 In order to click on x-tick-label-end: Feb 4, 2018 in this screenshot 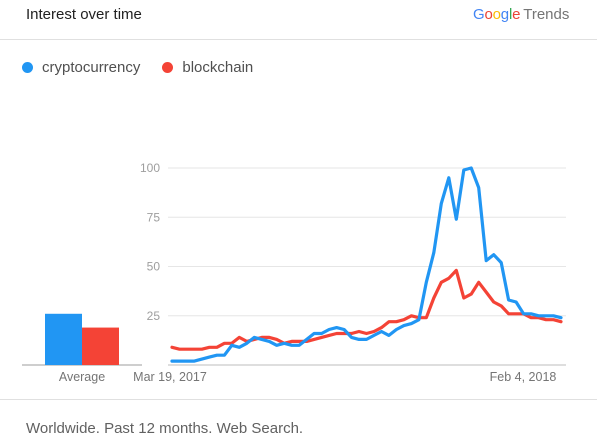, I will do `click(523, 377)`.